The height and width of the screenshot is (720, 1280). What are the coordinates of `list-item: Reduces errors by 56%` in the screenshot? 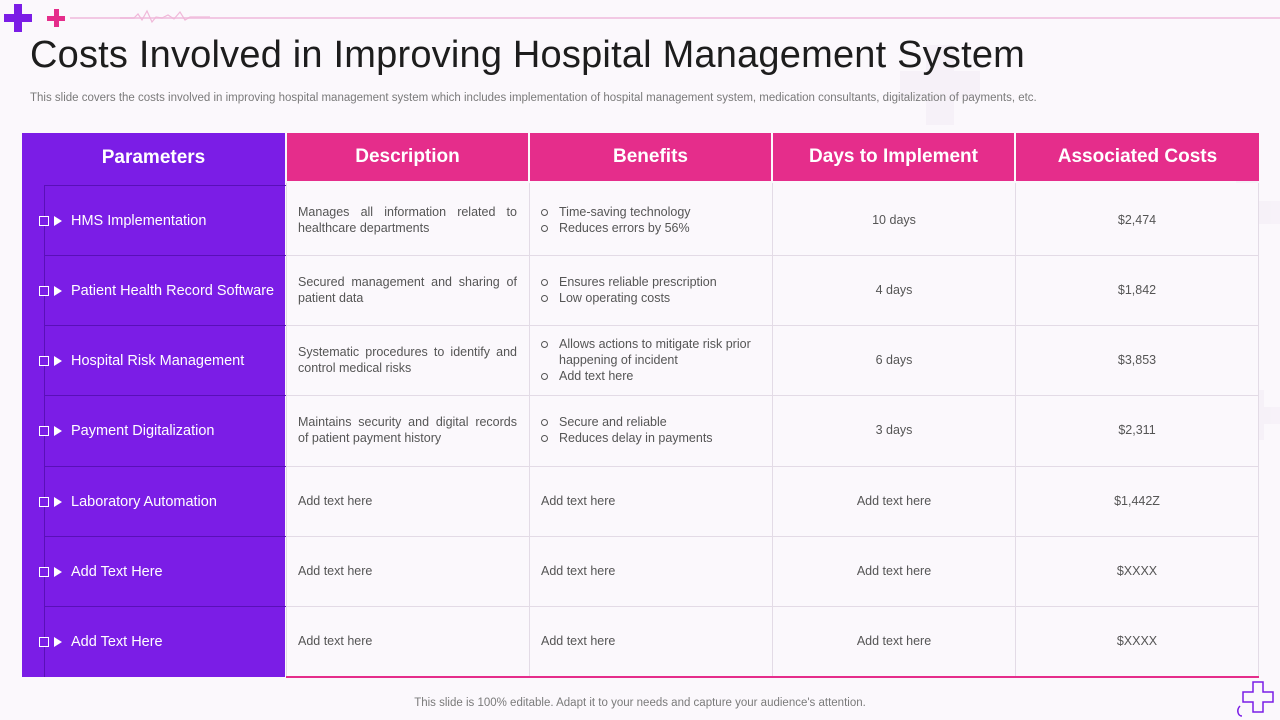 It's located at (616, 228).